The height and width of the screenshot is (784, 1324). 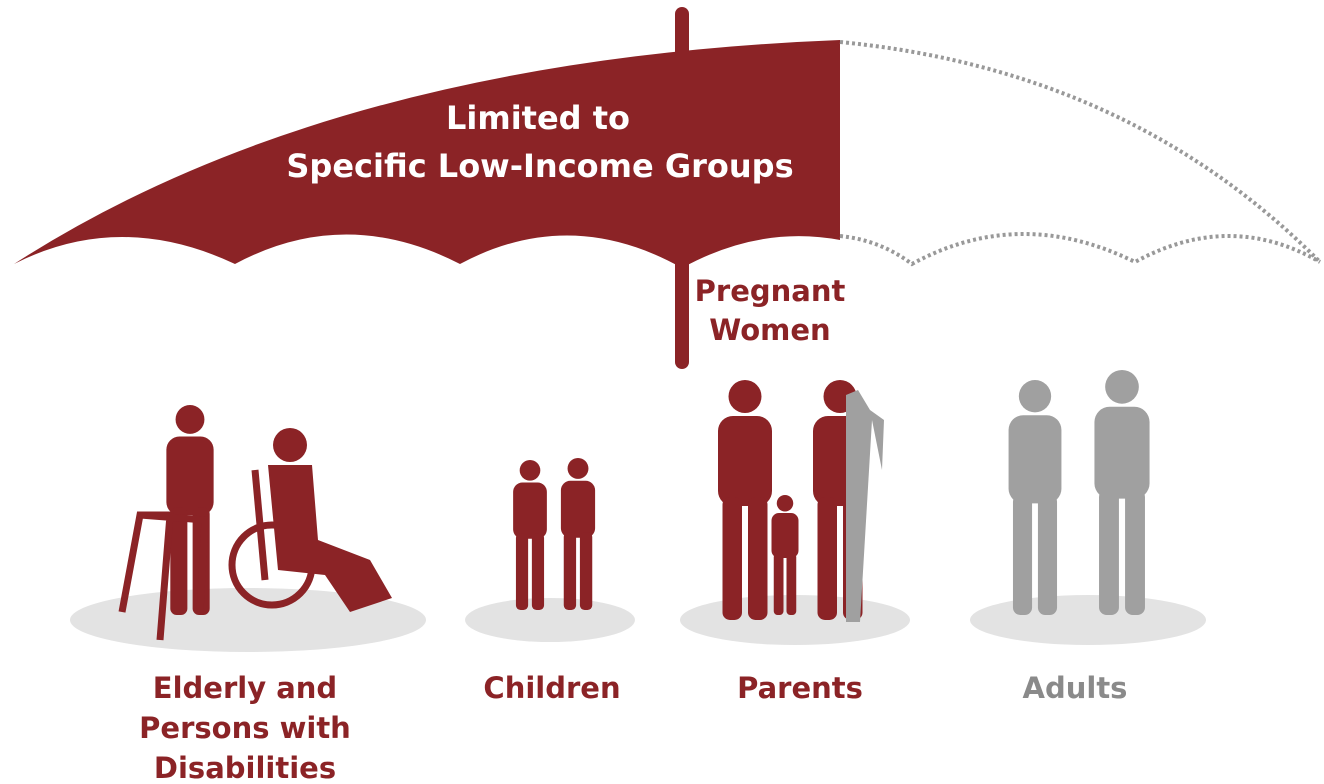 What do you see at coordinates (769, 330) in the screenshot?
I see `handle-label: Women` at bounding box center [769, 330].